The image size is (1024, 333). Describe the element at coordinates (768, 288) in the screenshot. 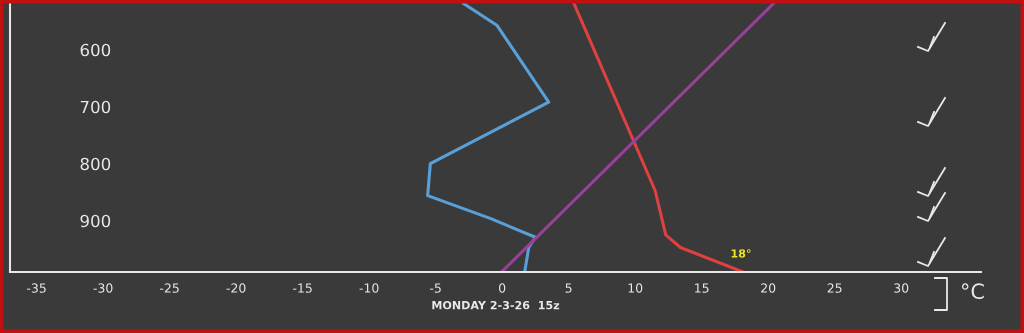

I see `x-tick-label: 20` at that location.